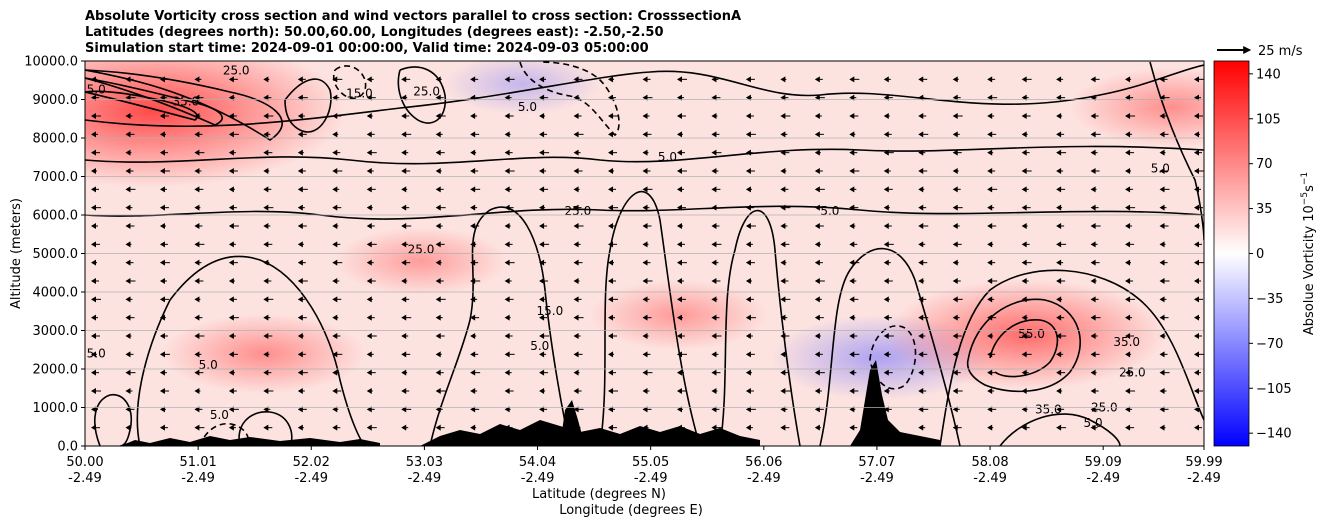  Describe the element at coordinates (56, 293) in the screenshot. I see `y-tick-label: 4000.0` at that location.